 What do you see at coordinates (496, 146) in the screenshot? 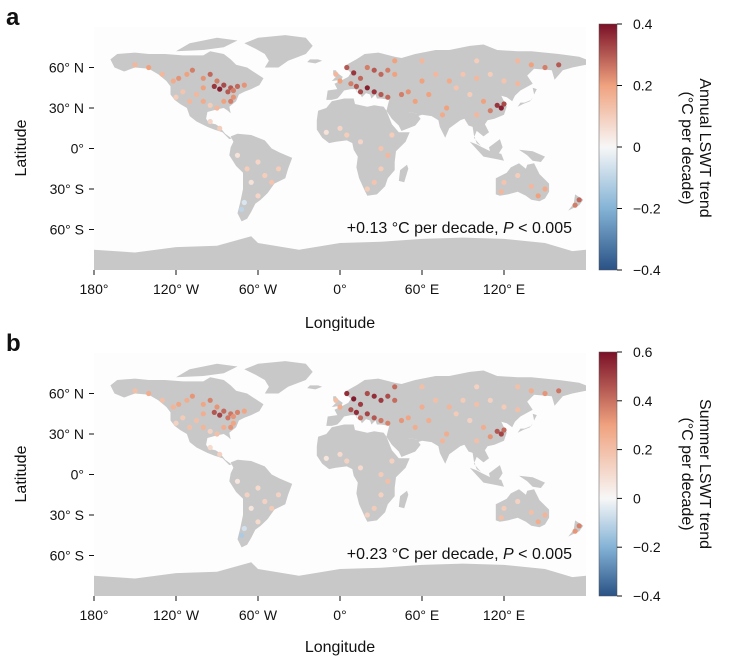
I see `land-borneo` at bounding box center [496, 146].